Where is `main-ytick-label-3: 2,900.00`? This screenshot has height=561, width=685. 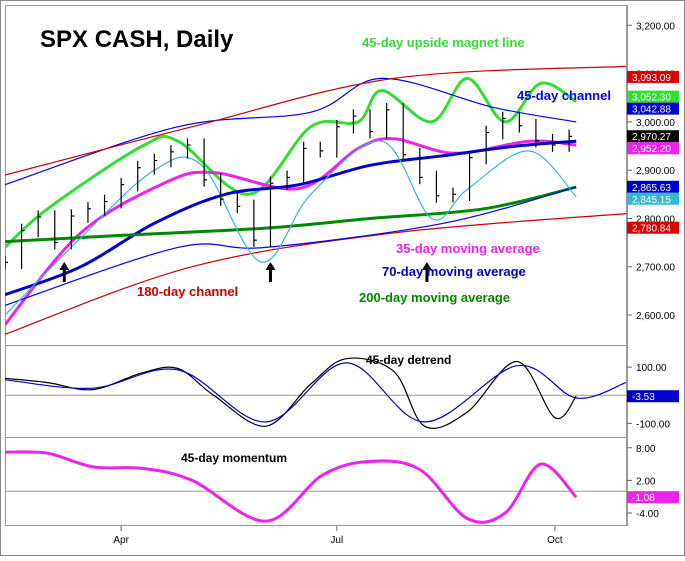
main-ytick-label-3: 2,900.00 is located at coordinates (655, 171).